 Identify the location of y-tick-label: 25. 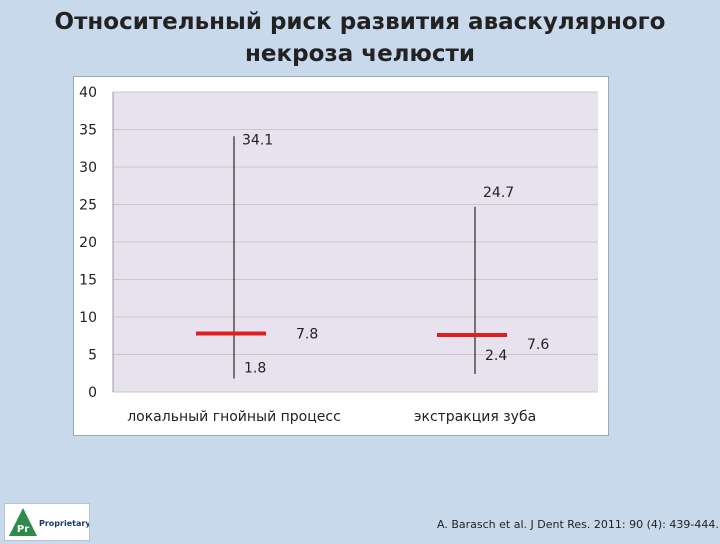
(88, 206).